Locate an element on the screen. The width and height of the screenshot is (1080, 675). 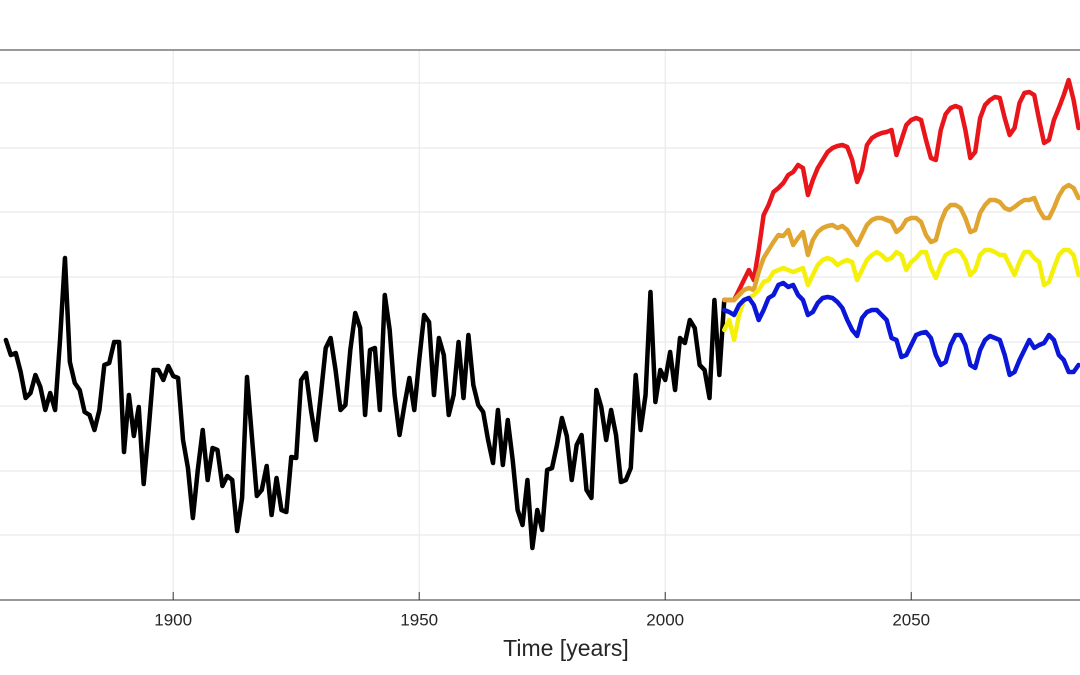
x-axis-label: Time [years] is located at coordinates (566, 648).